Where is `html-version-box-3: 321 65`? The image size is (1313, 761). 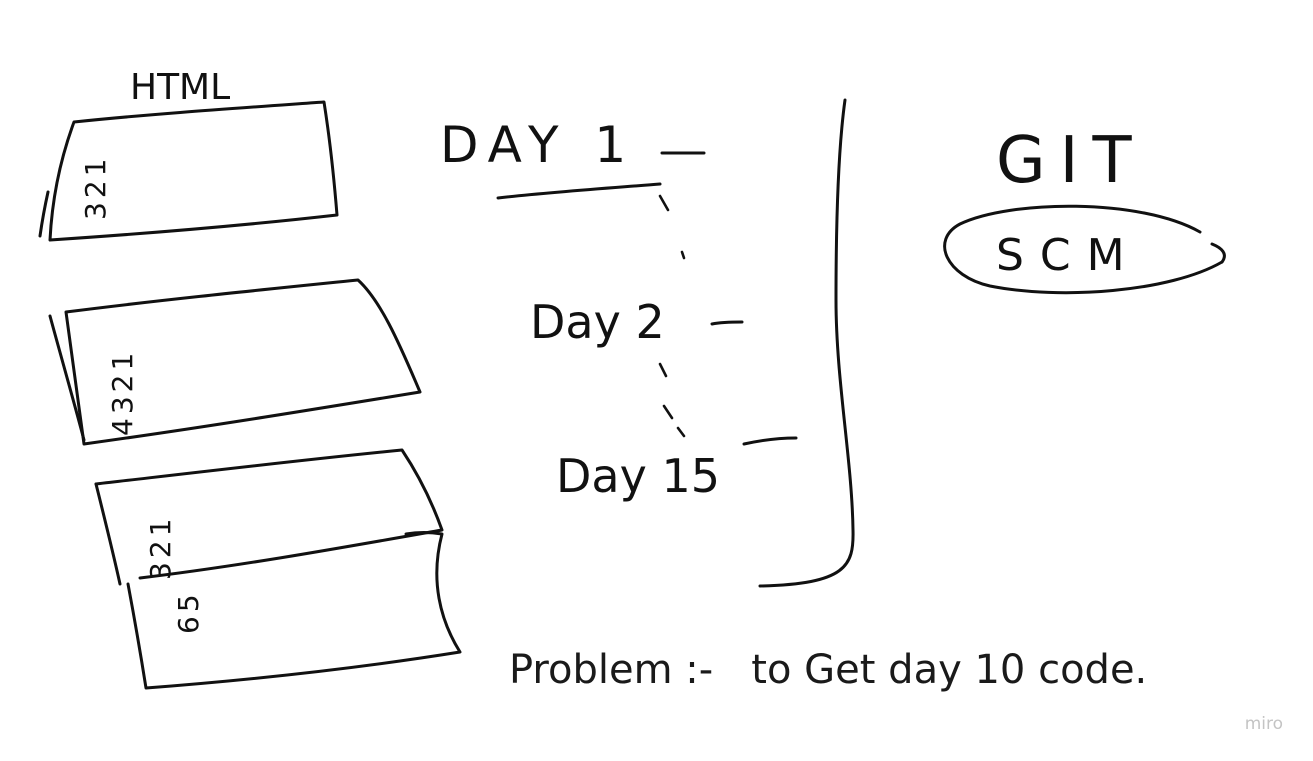
html-version-box-3: 321 65 is located at coordinates (278, 569).